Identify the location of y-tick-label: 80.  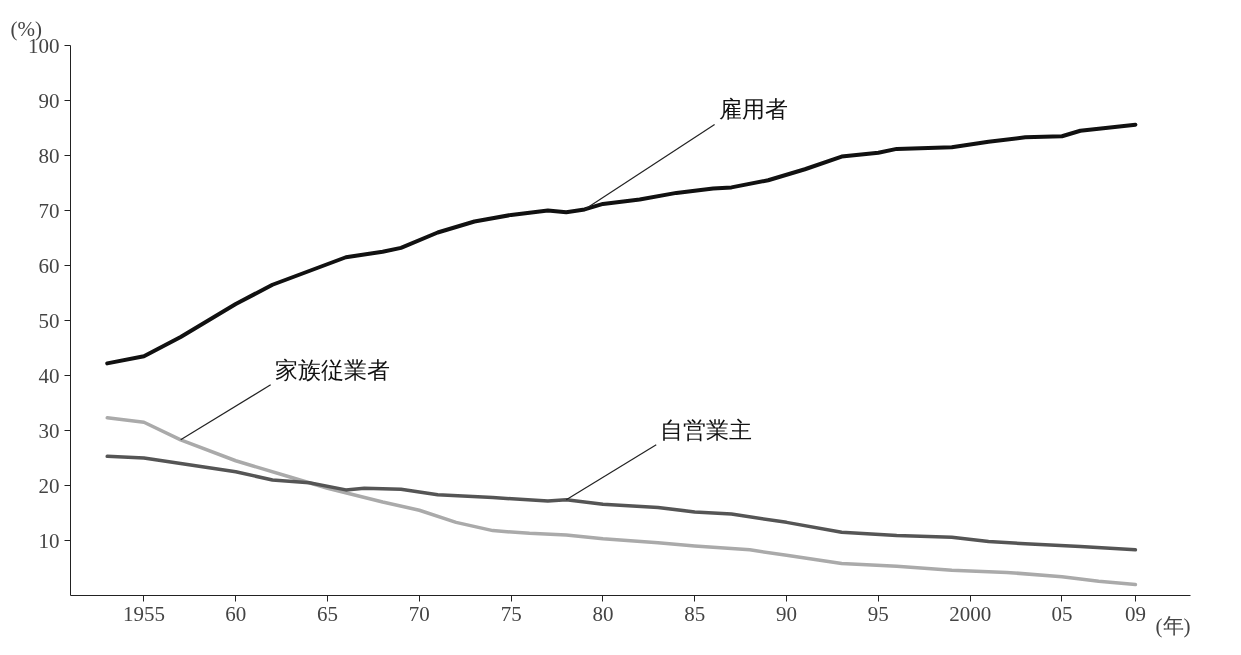
(49, 155).